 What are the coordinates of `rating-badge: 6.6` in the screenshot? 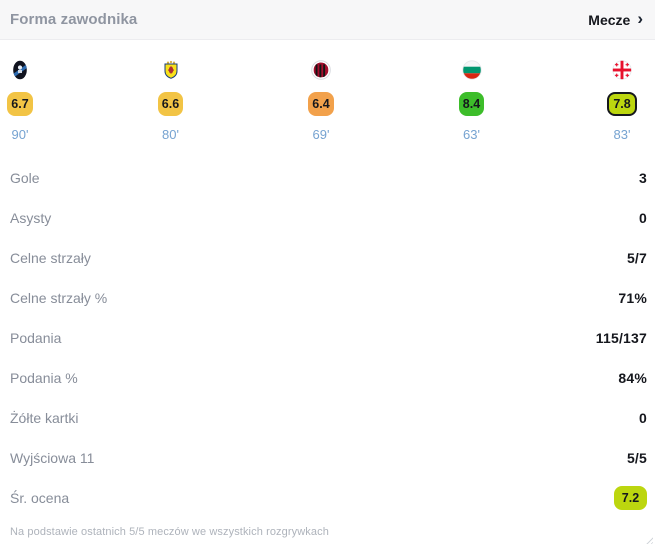 It's located at (170, 104).